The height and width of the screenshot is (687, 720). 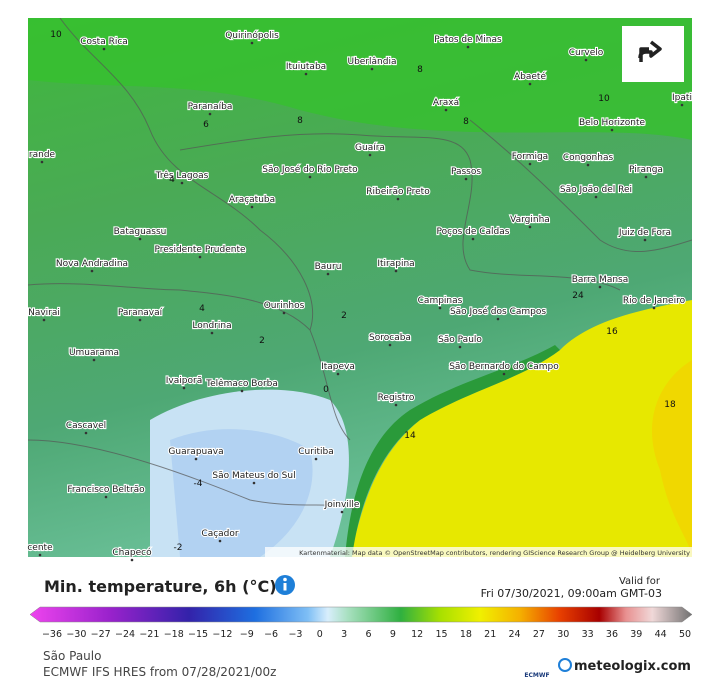 I want to click on city-label: Chapecó, so click(x=132, y=552).